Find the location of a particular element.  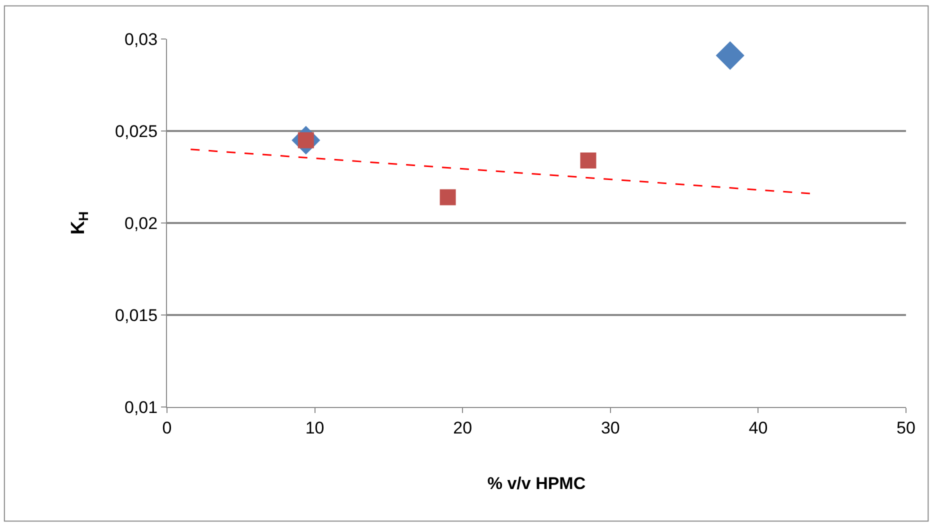

y-tick-label: 0,01 is located at coordinates (141, 407).